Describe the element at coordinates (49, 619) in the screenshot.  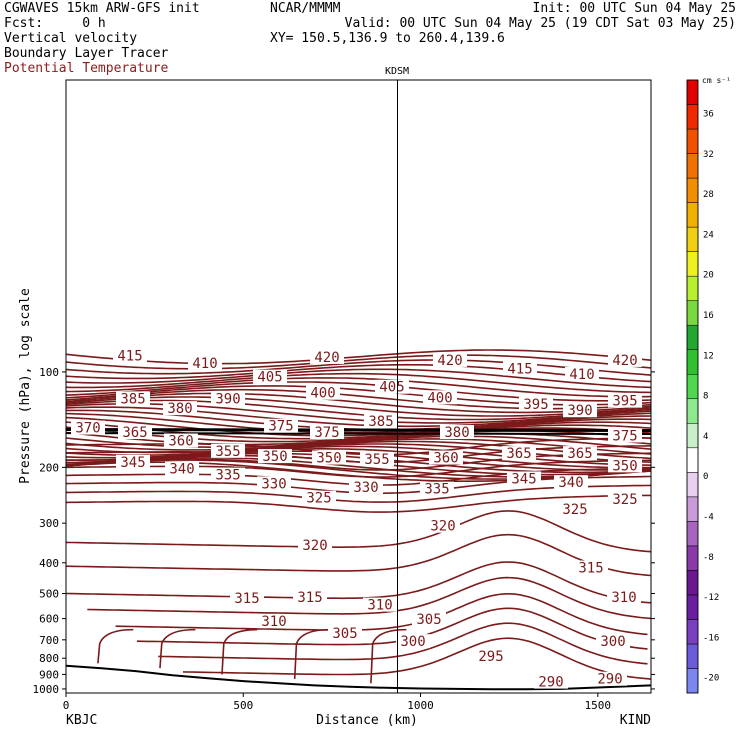
I see `y-tick-label: 600` at that location.